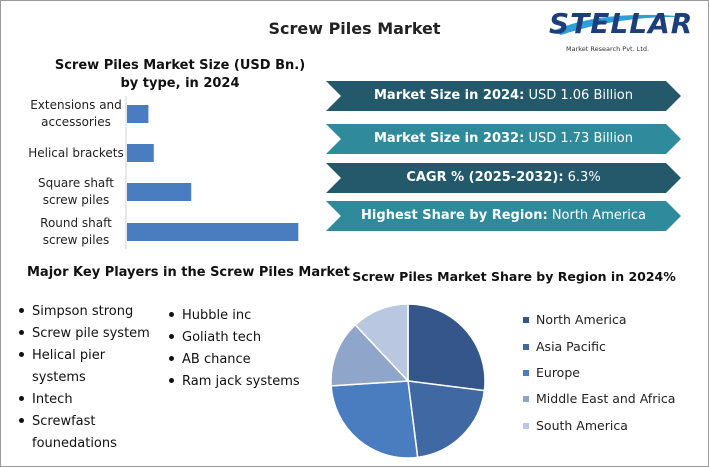 The image size is (709, 467). What do you see at coordinates (85, 312) in the screenshot?
I see `player-item: Simpson strong` at bounding box center [85, 312].